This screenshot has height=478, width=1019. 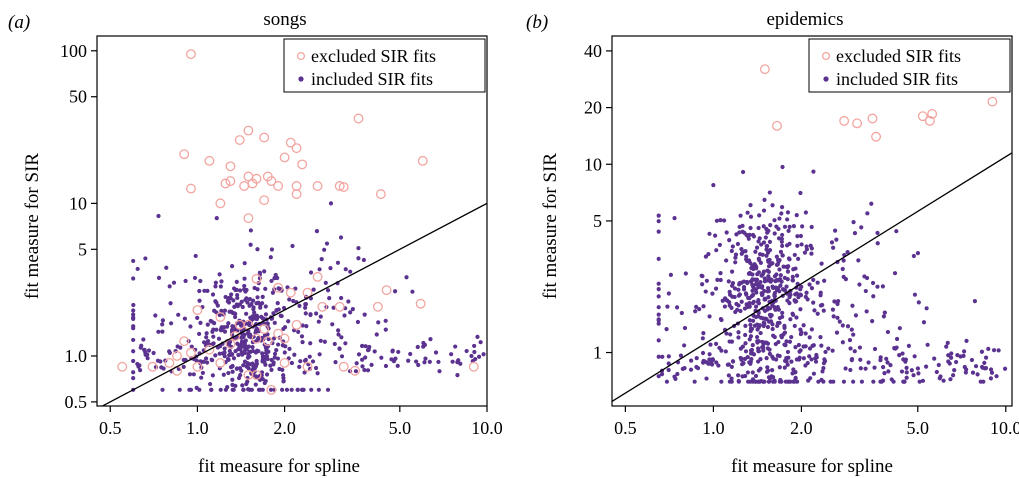 I want to click on chart-title: songs, so click(x=284, y=19).